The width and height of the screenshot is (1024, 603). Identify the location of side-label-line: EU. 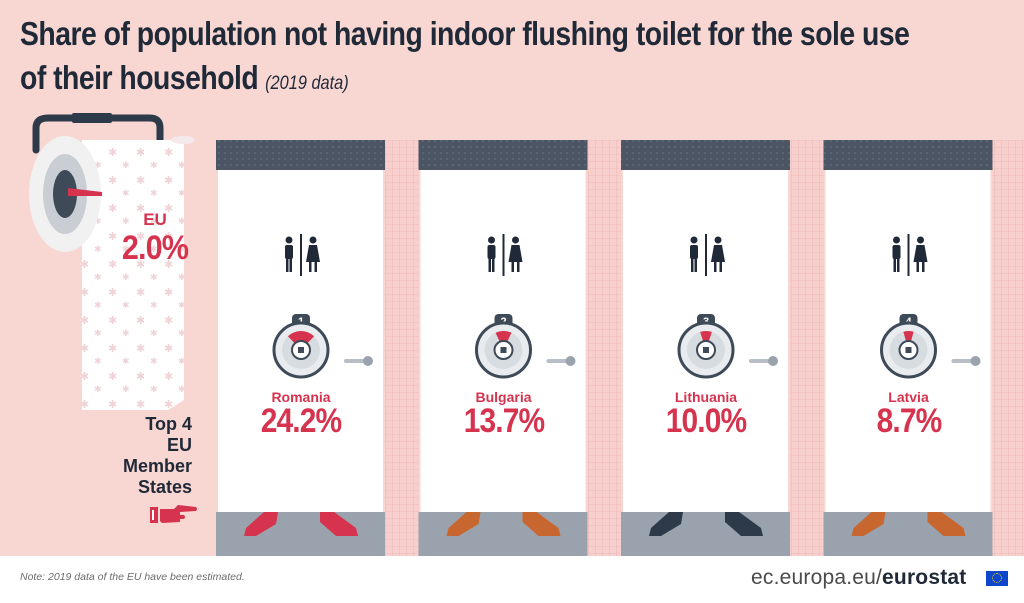
(179, 445).